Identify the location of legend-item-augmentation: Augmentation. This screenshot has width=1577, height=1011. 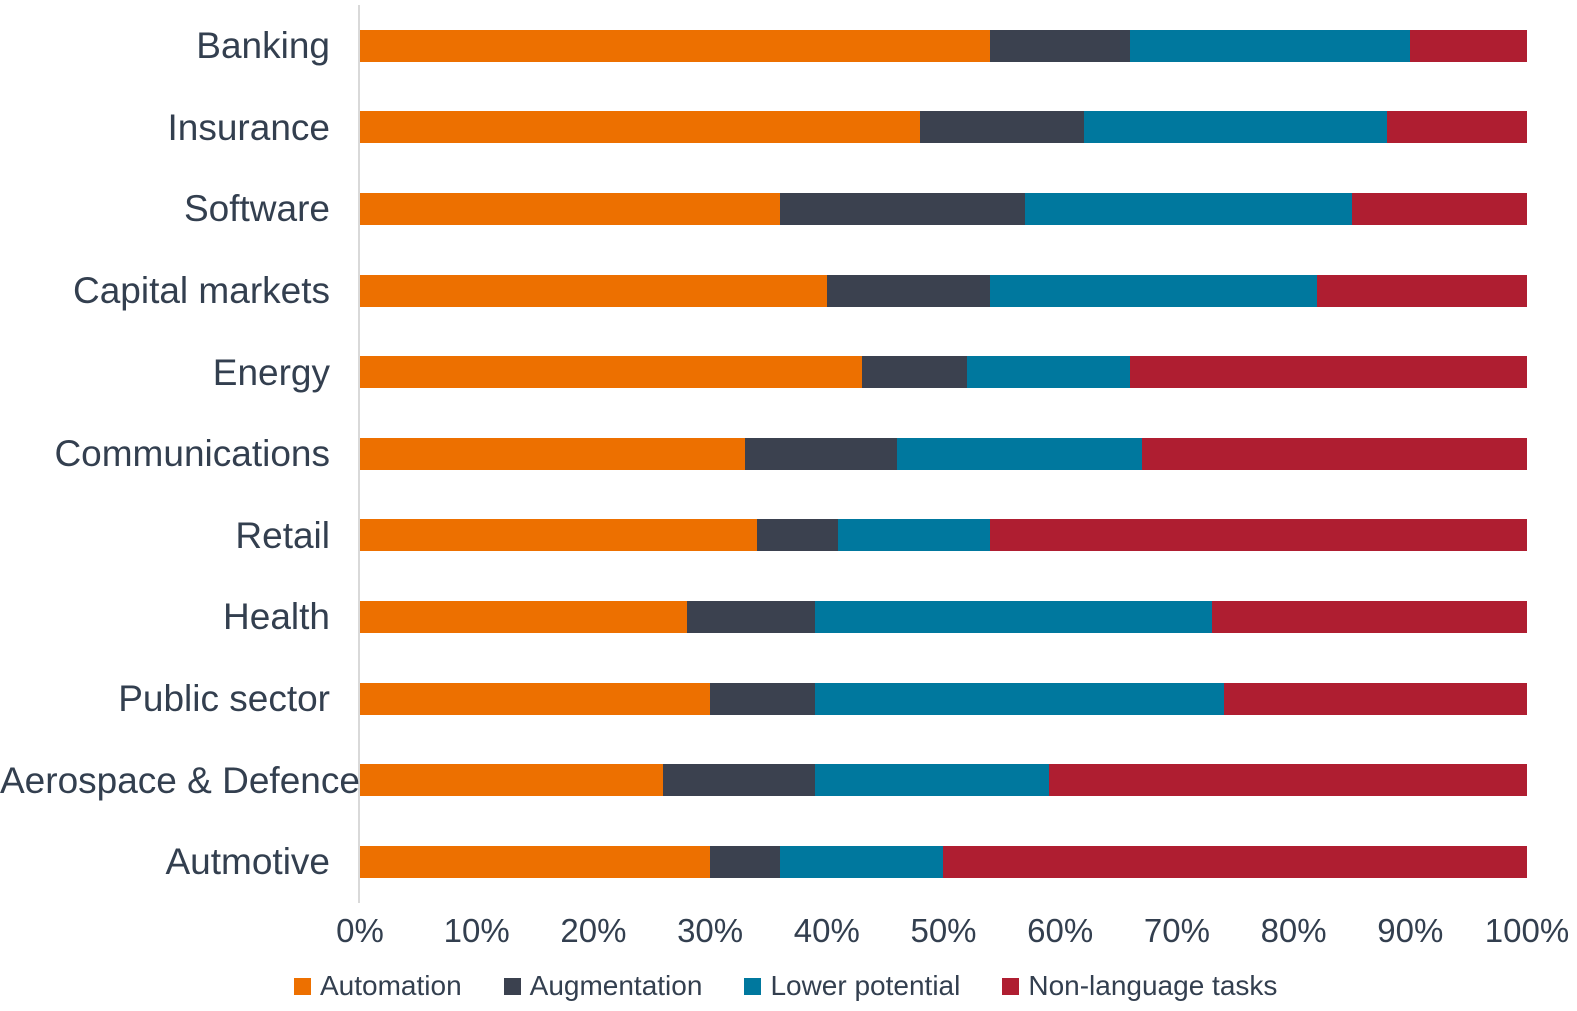
(603, 985).